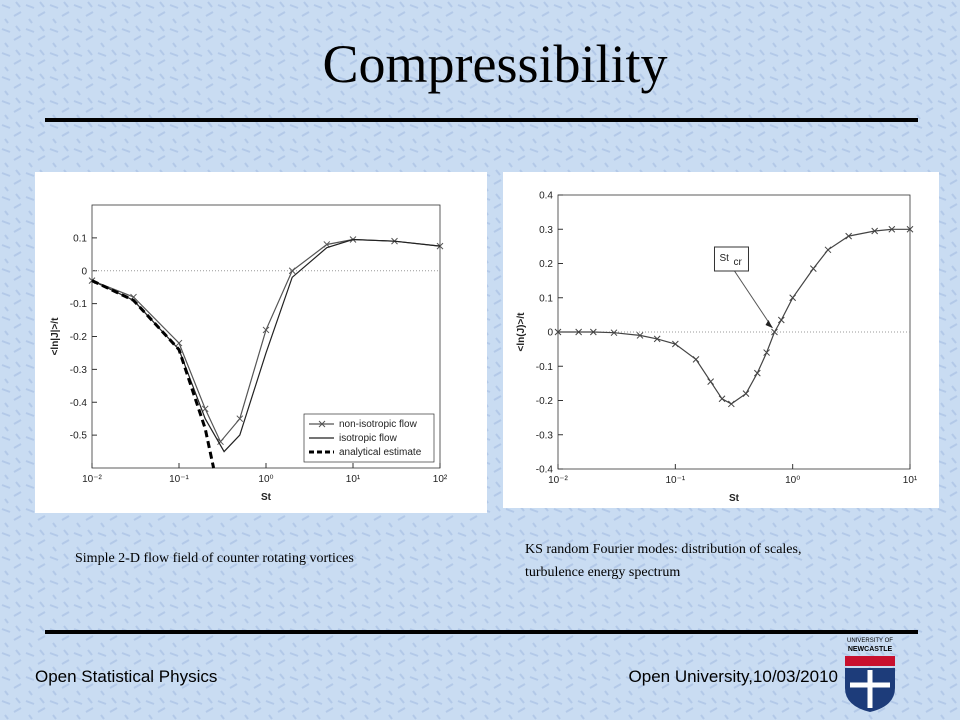  What do you see at coordinates (546, 196) in the screenshot?
I see `y-tick-label: 0.4` at bounding box center [546, 196].